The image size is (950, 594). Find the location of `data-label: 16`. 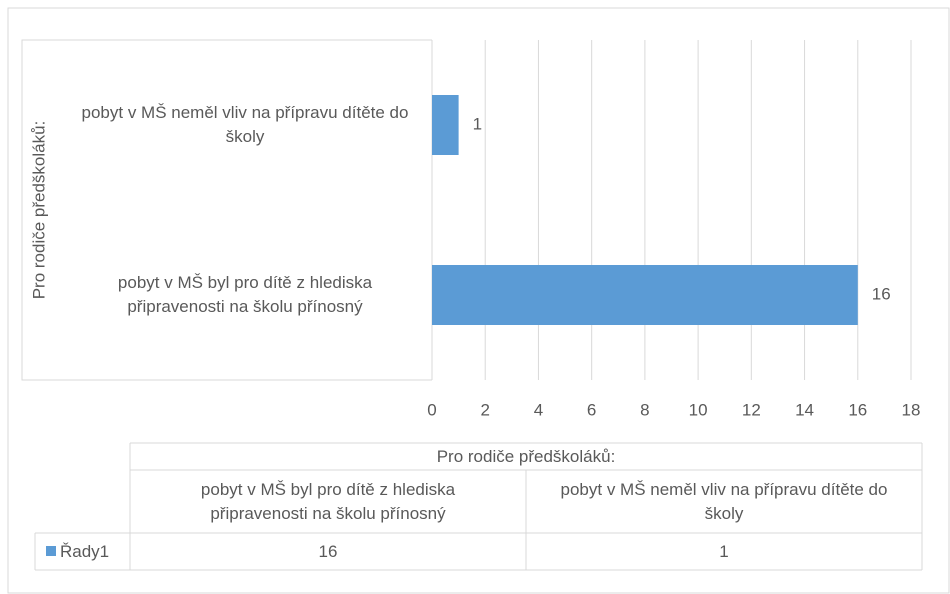

data-label: 16 is located at coordinates (881, 293).